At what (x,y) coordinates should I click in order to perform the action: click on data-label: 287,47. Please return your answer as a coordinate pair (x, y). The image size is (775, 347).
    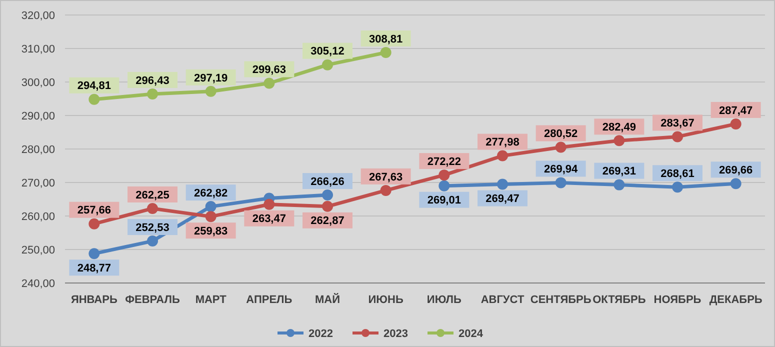
    Looking at the image, I should click on (736, 110).